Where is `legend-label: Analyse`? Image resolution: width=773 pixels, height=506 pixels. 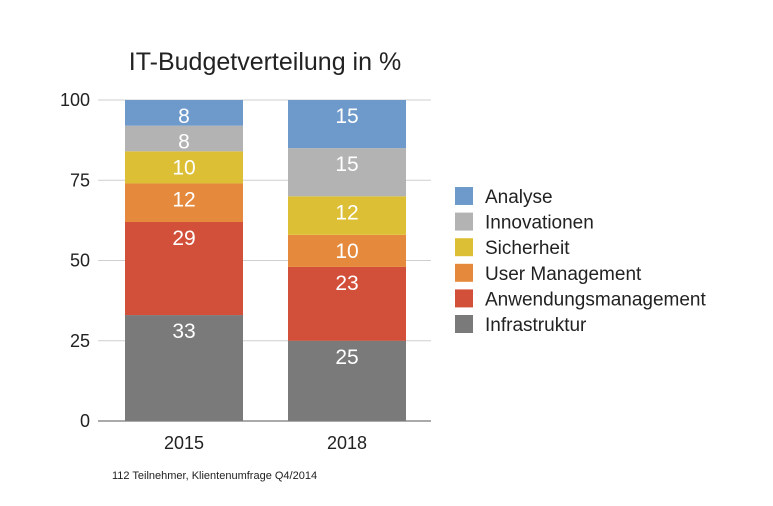
legend-label: Analyse is located at coordinates (519, 197).